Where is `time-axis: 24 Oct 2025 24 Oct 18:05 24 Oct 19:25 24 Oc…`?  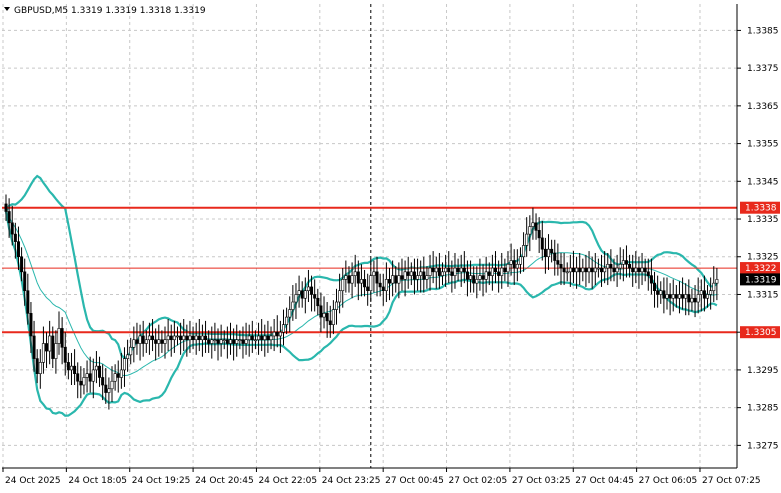
time-axis: 24 Oct 2025 24 Oct 18:05 24 Oct 19:25 24 Oc… is located at coordinates (381, 476).